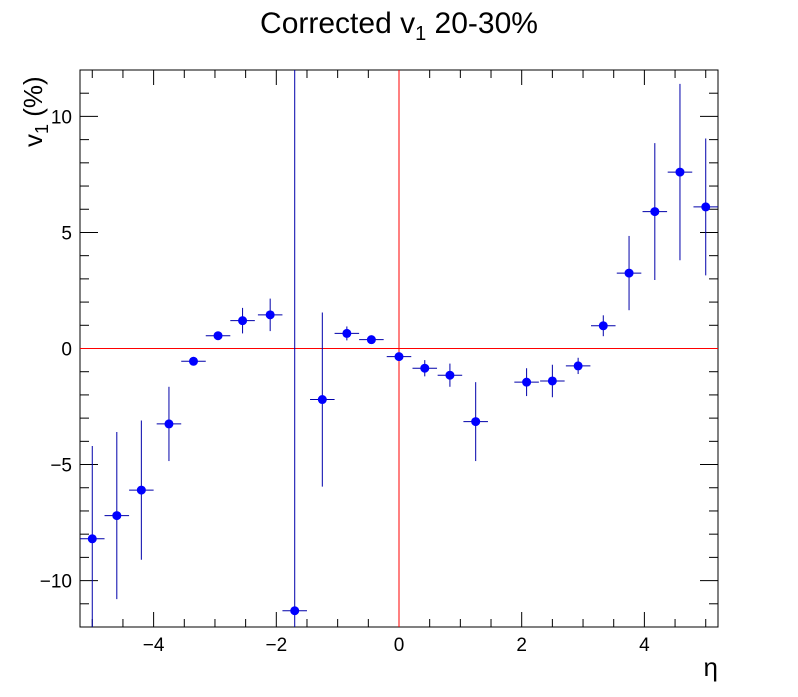 Image resolution: width=798 pixels, height=697 pixels. Describe the element at coordinates (154, 645) in the screenshot. I see `x-tick-label: −4` at that location.